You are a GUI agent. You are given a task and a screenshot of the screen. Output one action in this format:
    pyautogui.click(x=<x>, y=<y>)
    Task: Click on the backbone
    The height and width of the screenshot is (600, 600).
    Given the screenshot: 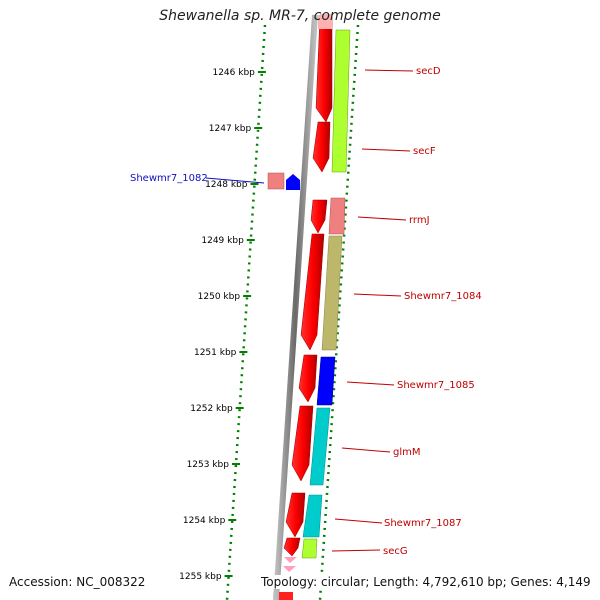 What is the action you would take?
    pyautogui.click(x=295, y=307)
    